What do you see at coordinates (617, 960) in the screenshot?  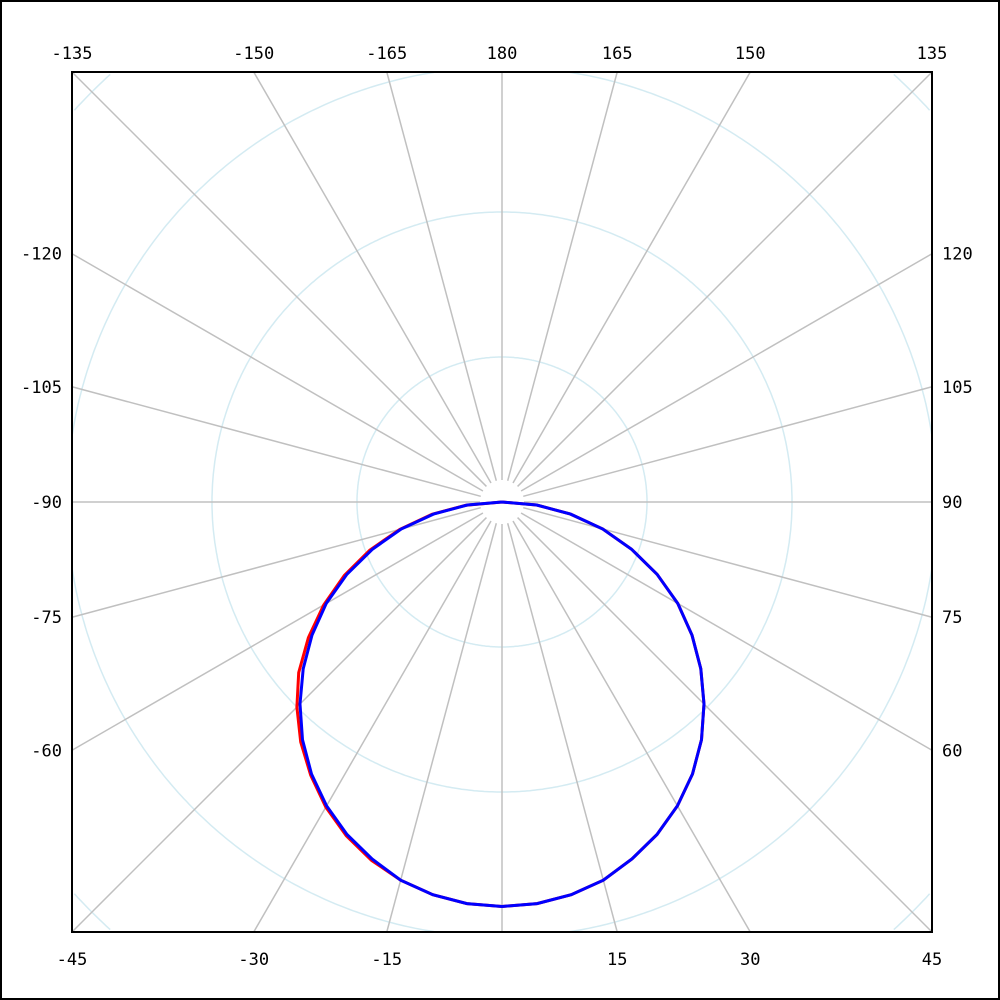 I see `angle-label: 15` at bounding box center [617, 960].